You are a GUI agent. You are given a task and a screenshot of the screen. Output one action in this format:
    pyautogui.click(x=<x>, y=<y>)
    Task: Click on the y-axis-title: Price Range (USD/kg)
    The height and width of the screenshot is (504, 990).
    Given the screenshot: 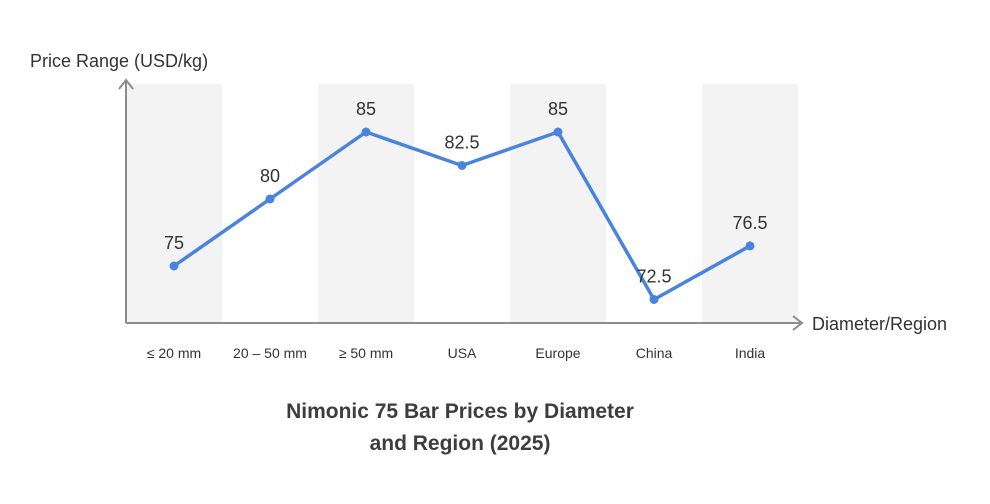 What is the action you would take?
    pyautogui.click(x=119, y=61)
    